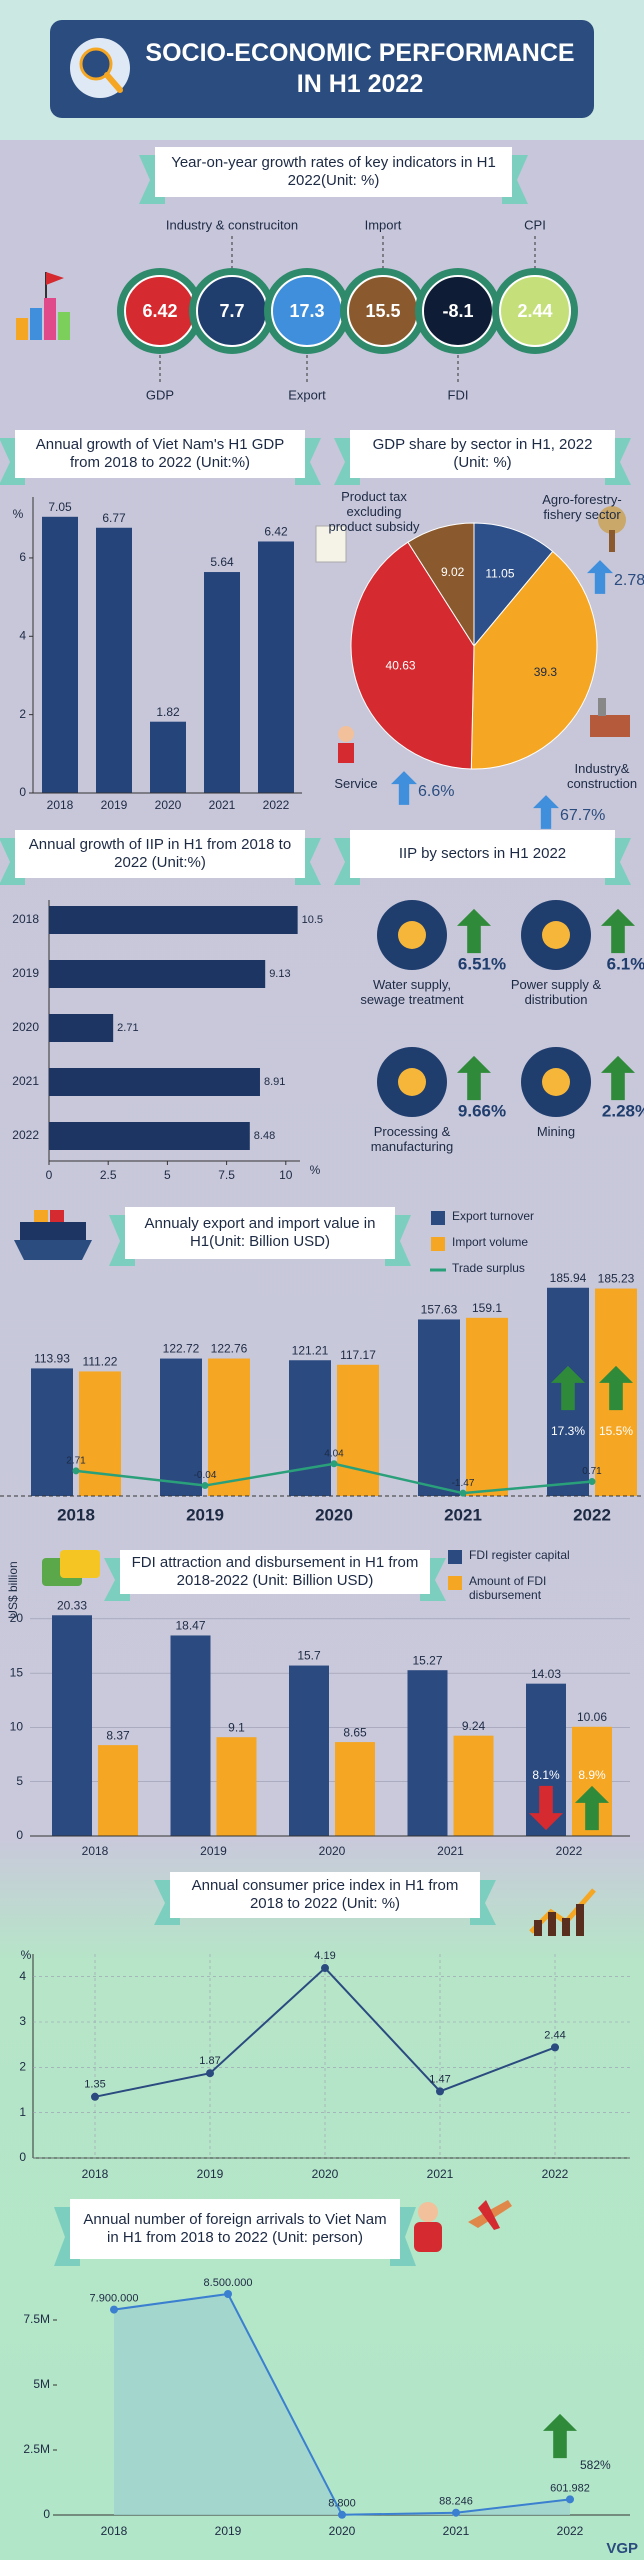 Image resolution: width=644 pixels, height=2560 pixels. Describe the element at coordinates (22, 2112) in the screenshot. I see `y-tick-label: 1` at that location.